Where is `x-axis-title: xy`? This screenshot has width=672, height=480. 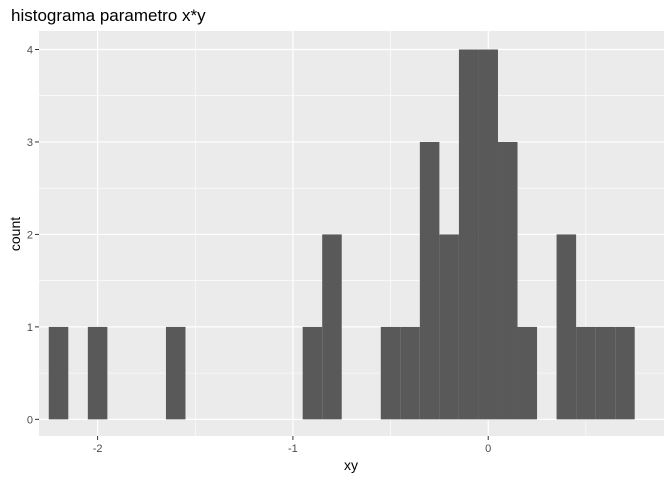
x-axis-title: xy is located at coordinates (351, 465).